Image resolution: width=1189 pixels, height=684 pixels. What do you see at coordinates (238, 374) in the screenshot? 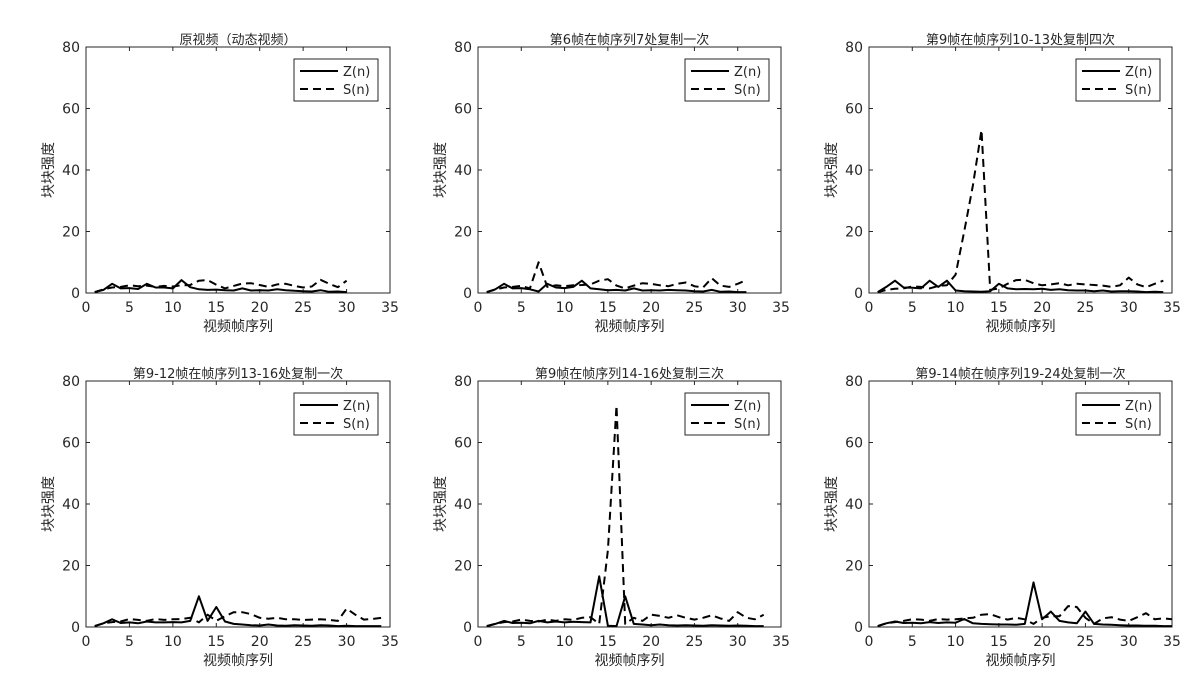
I see `chart-title: 第9-12帧在帧序列13-16处复制一次` at bounding box center [238, 374].